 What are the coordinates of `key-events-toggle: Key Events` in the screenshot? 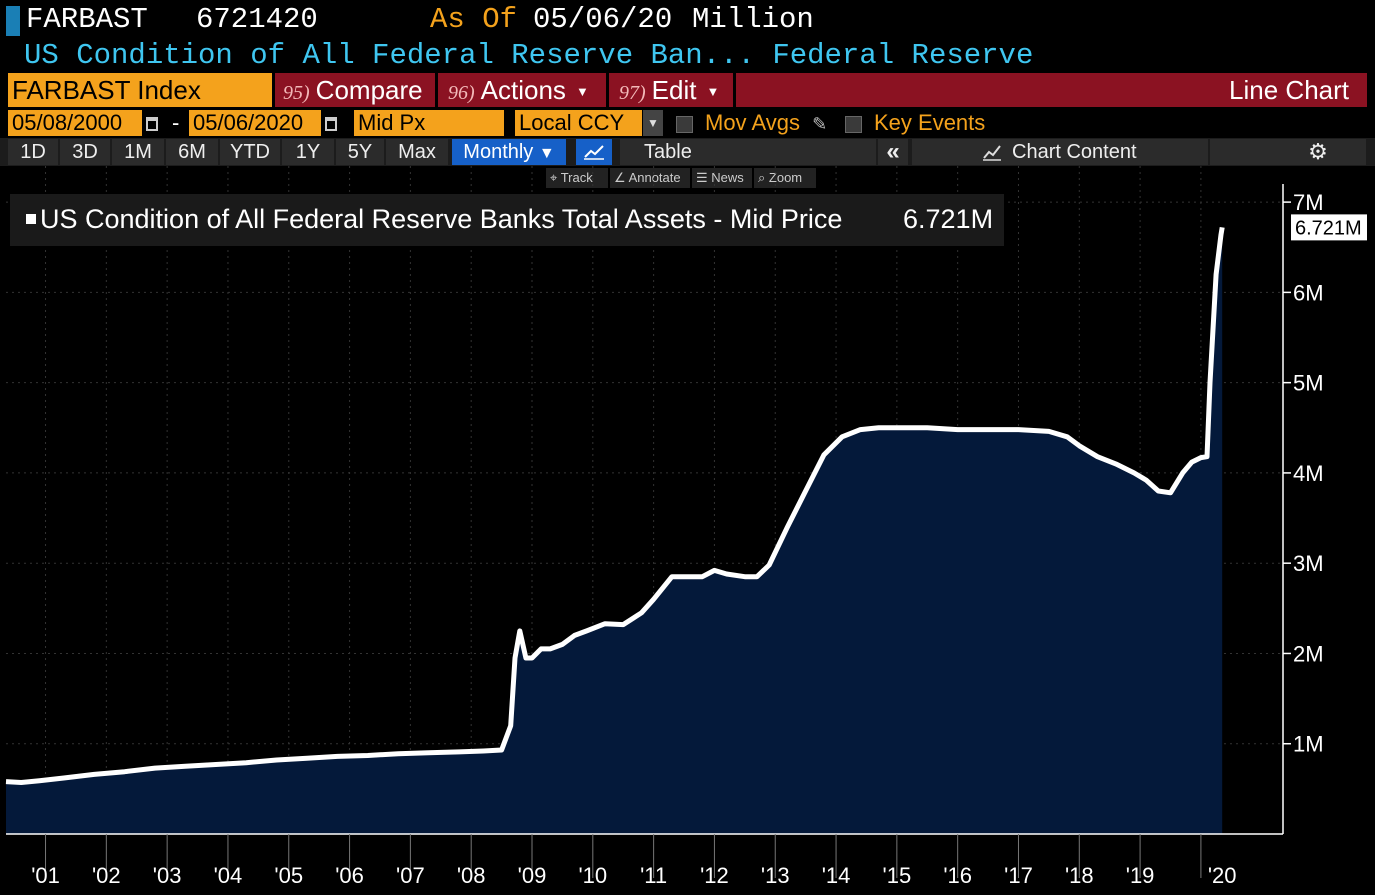 It's located at (915, 123).